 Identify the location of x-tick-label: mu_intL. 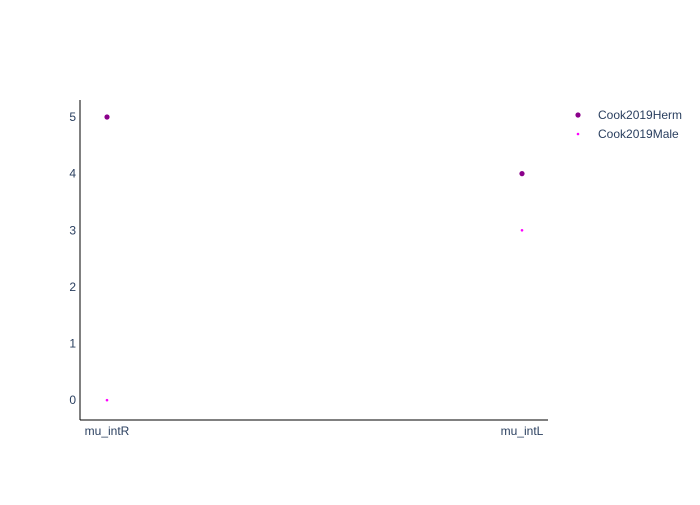
(522, 431).